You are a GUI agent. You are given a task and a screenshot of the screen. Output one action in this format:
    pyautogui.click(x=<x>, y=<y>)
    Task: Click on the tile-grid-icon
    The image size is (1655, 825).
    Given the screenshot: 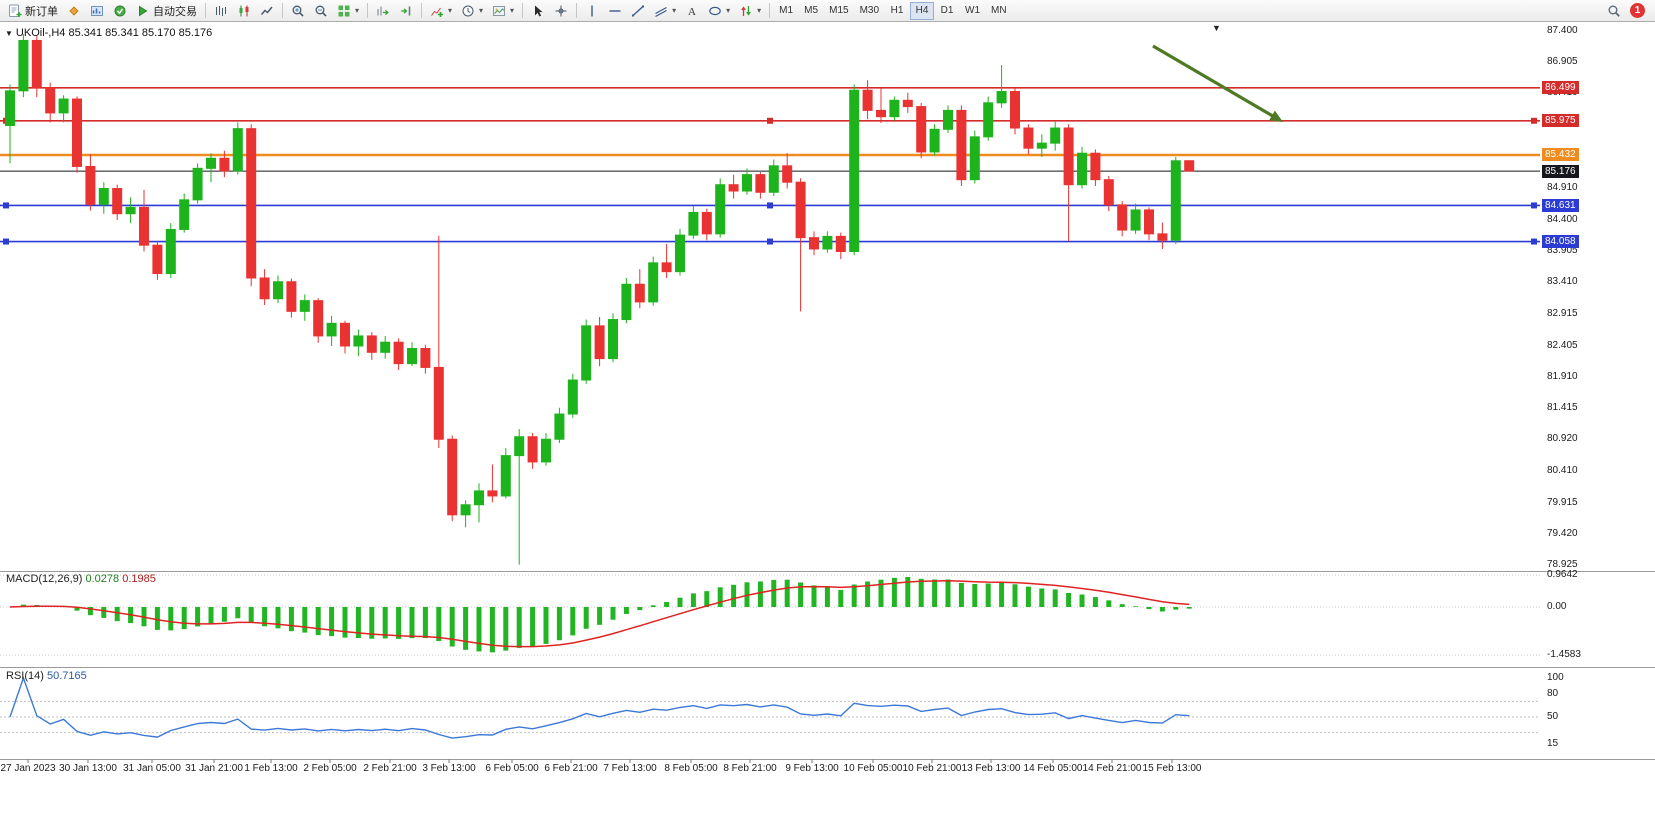 What is the action you would take?
    pyautogui.click(x=344, y=11)
    